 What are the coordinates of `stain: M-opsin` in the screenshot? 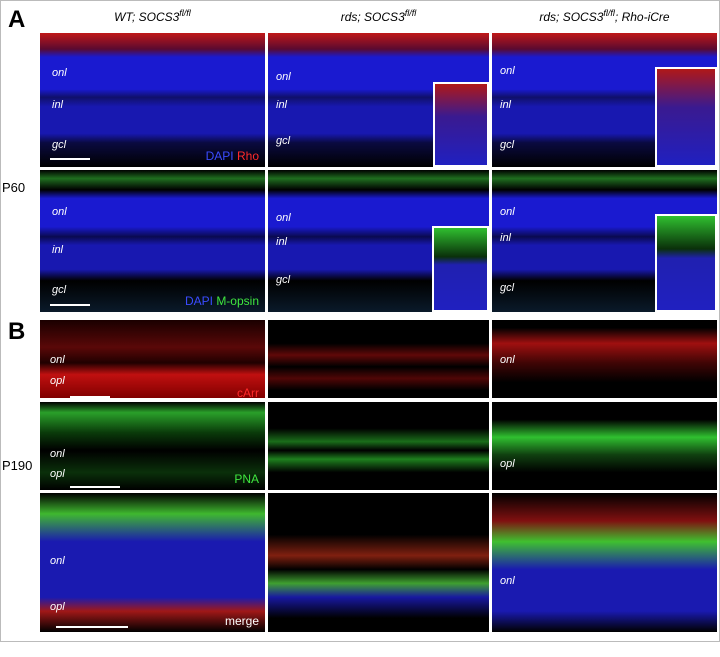 It's located at (237, 301).